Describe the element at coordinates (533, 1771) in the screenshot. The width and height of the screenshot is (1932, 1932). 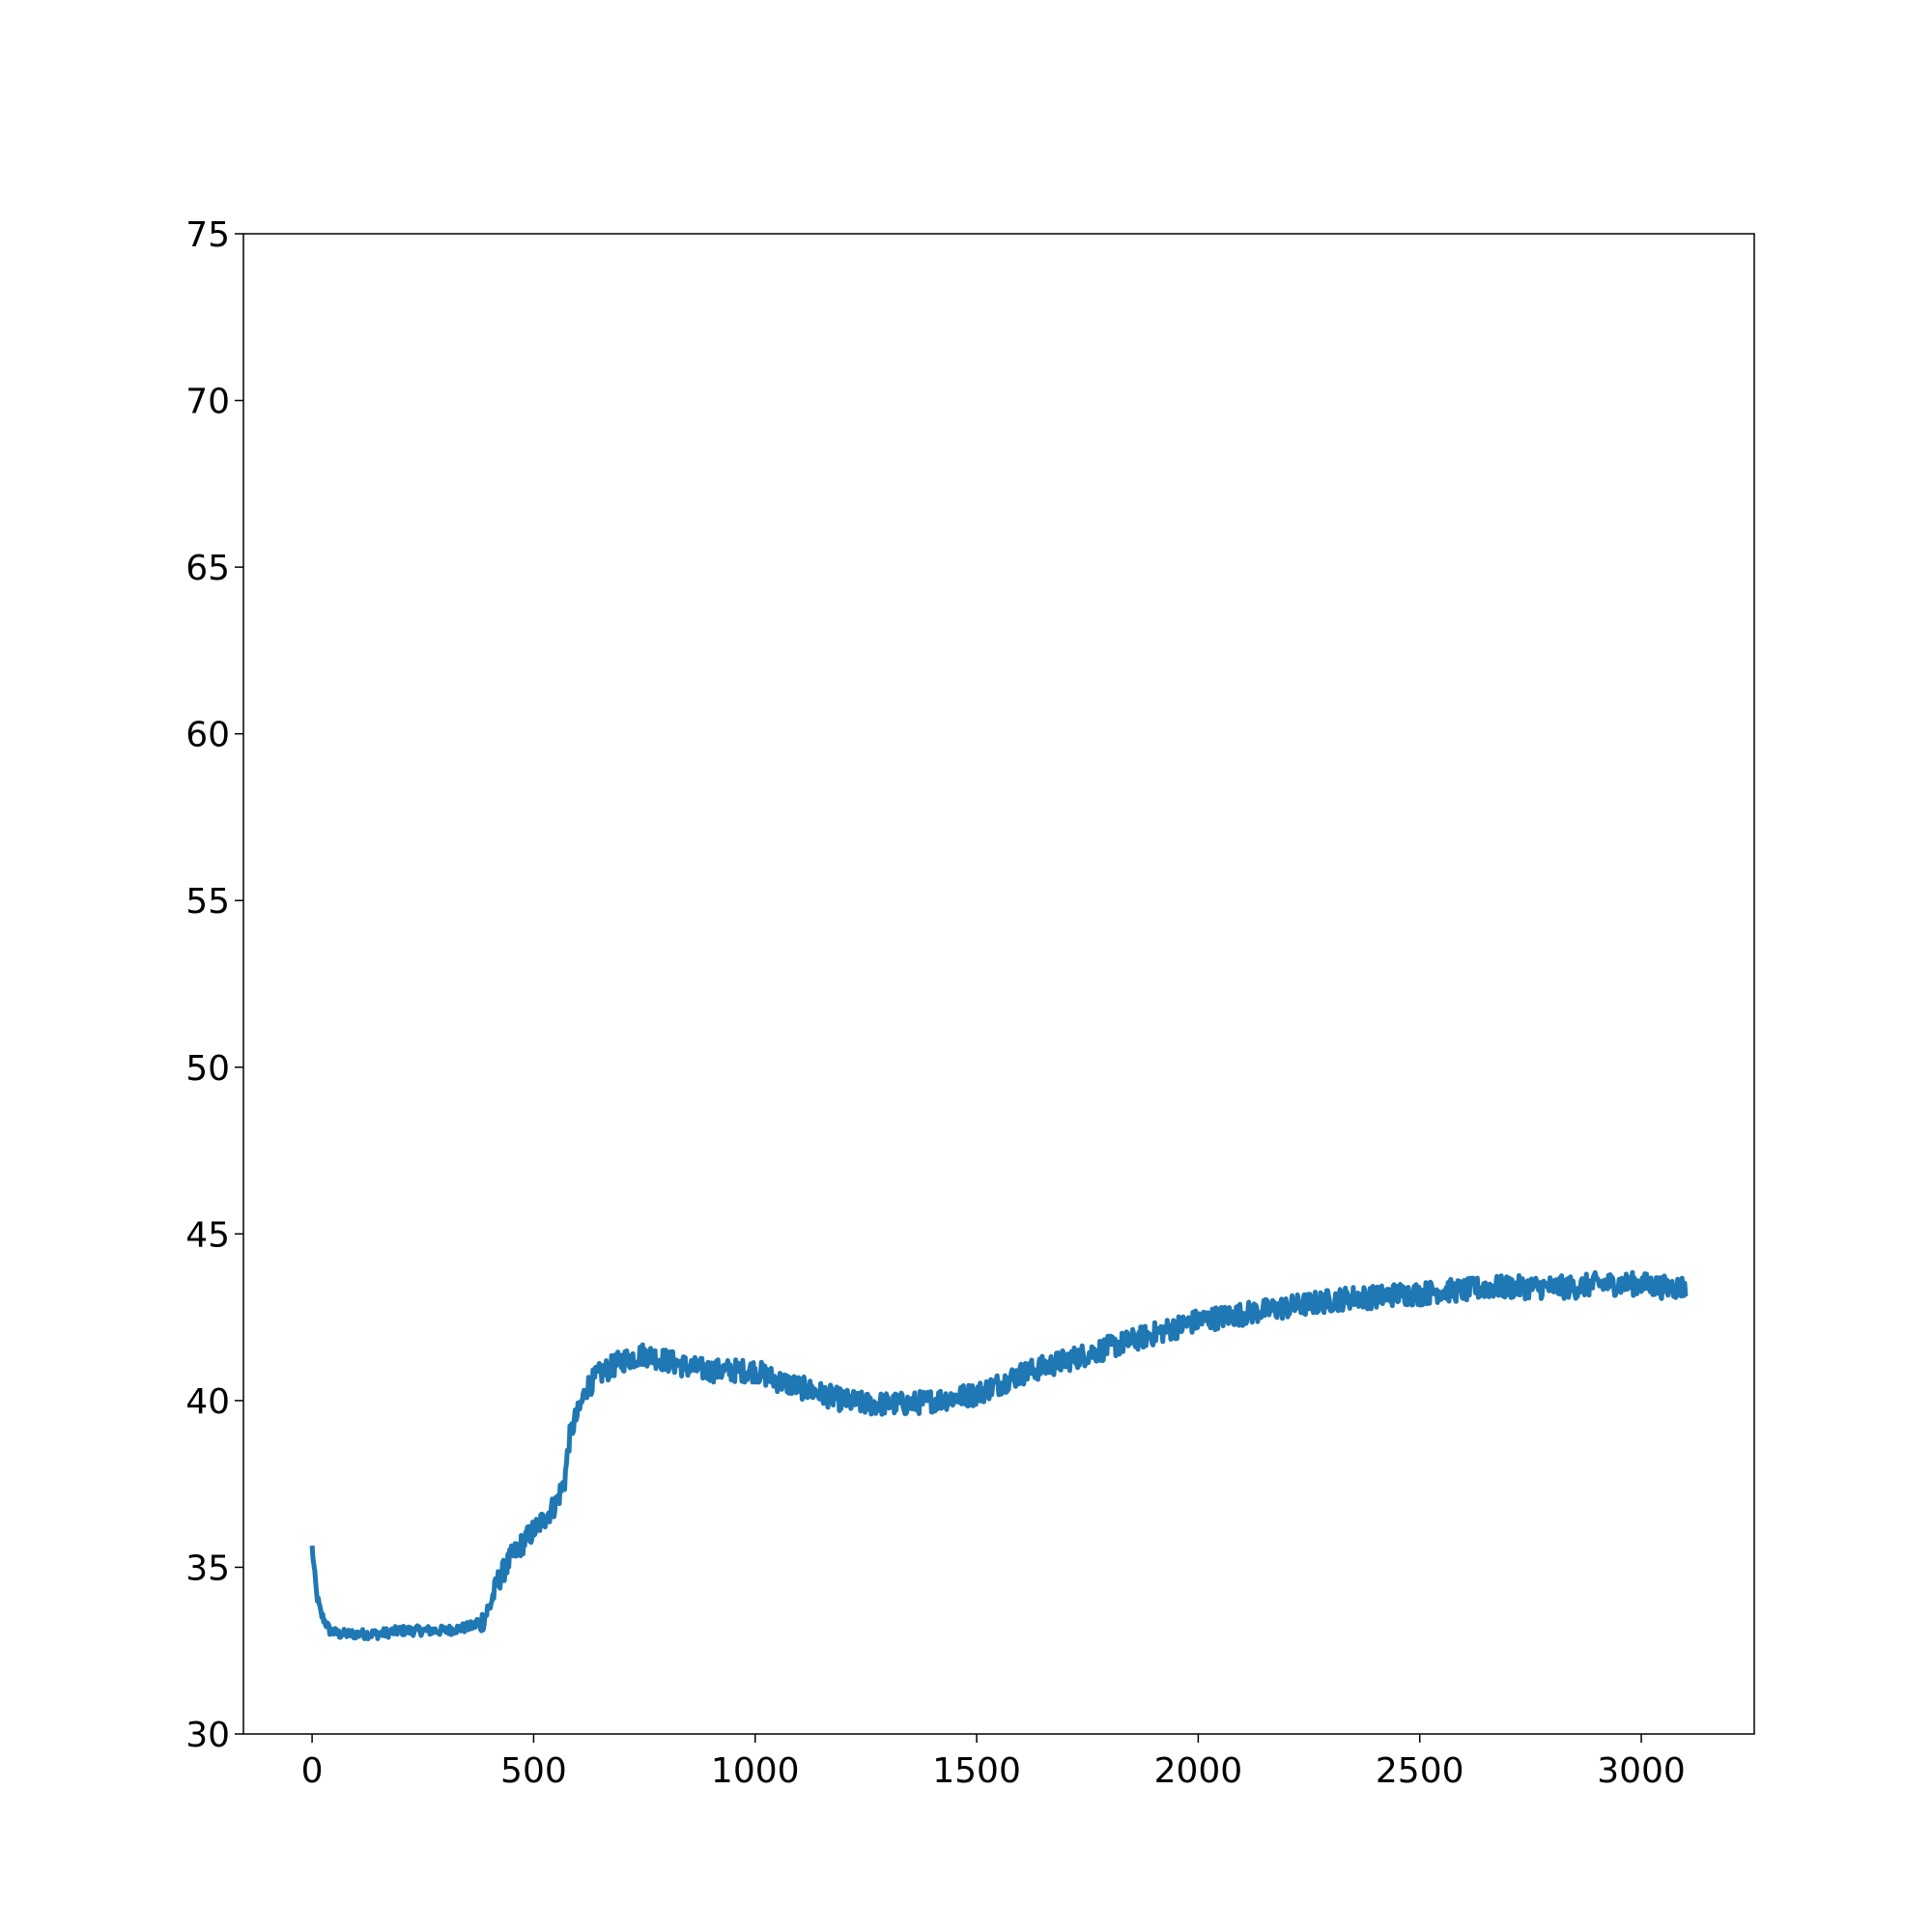
I see `x-tick-label: 500` at that location.